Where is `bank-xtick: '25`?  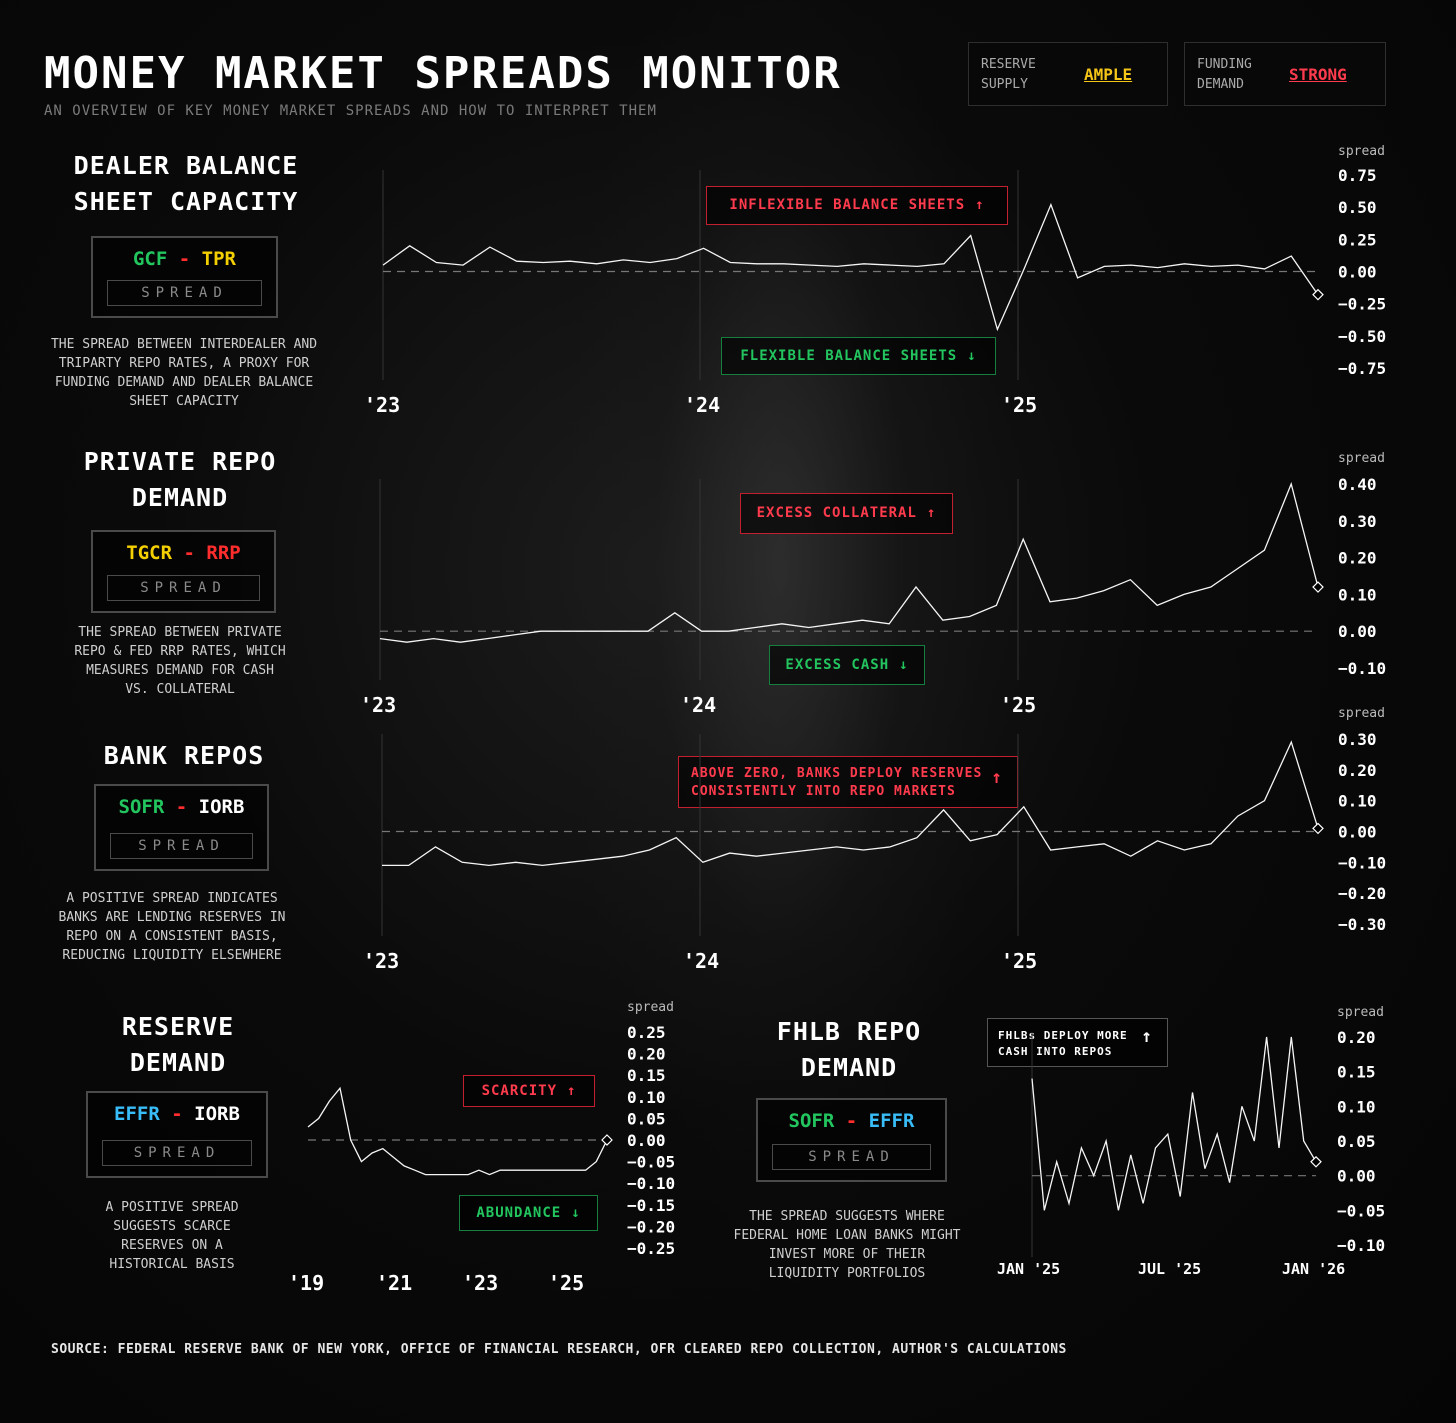 bank-xtick: '25 is located at coordinates (1019, 961).